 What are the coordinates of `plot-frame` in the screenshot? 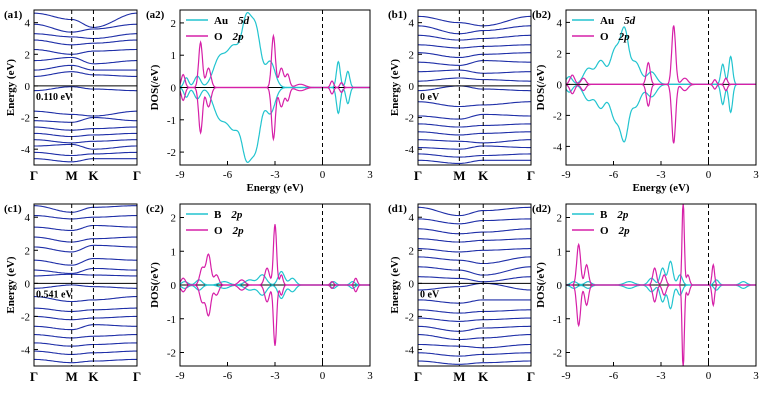 It's located at (474, 285).